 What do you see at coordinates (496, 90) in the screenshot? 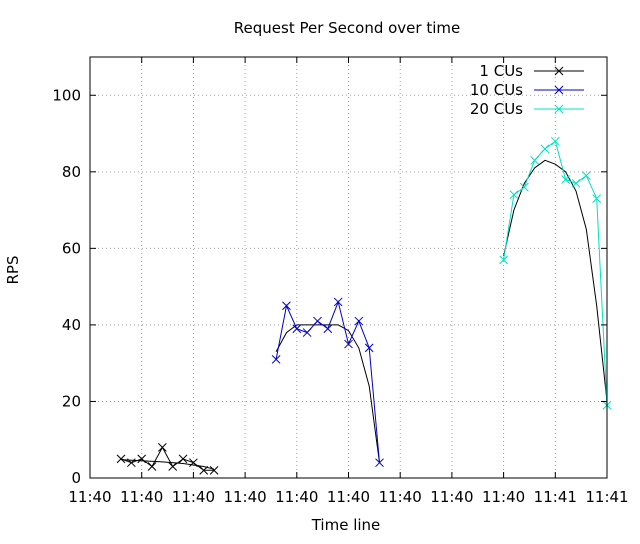
I see `legend-label: 10 CUs` at bounding box center [496, 90].